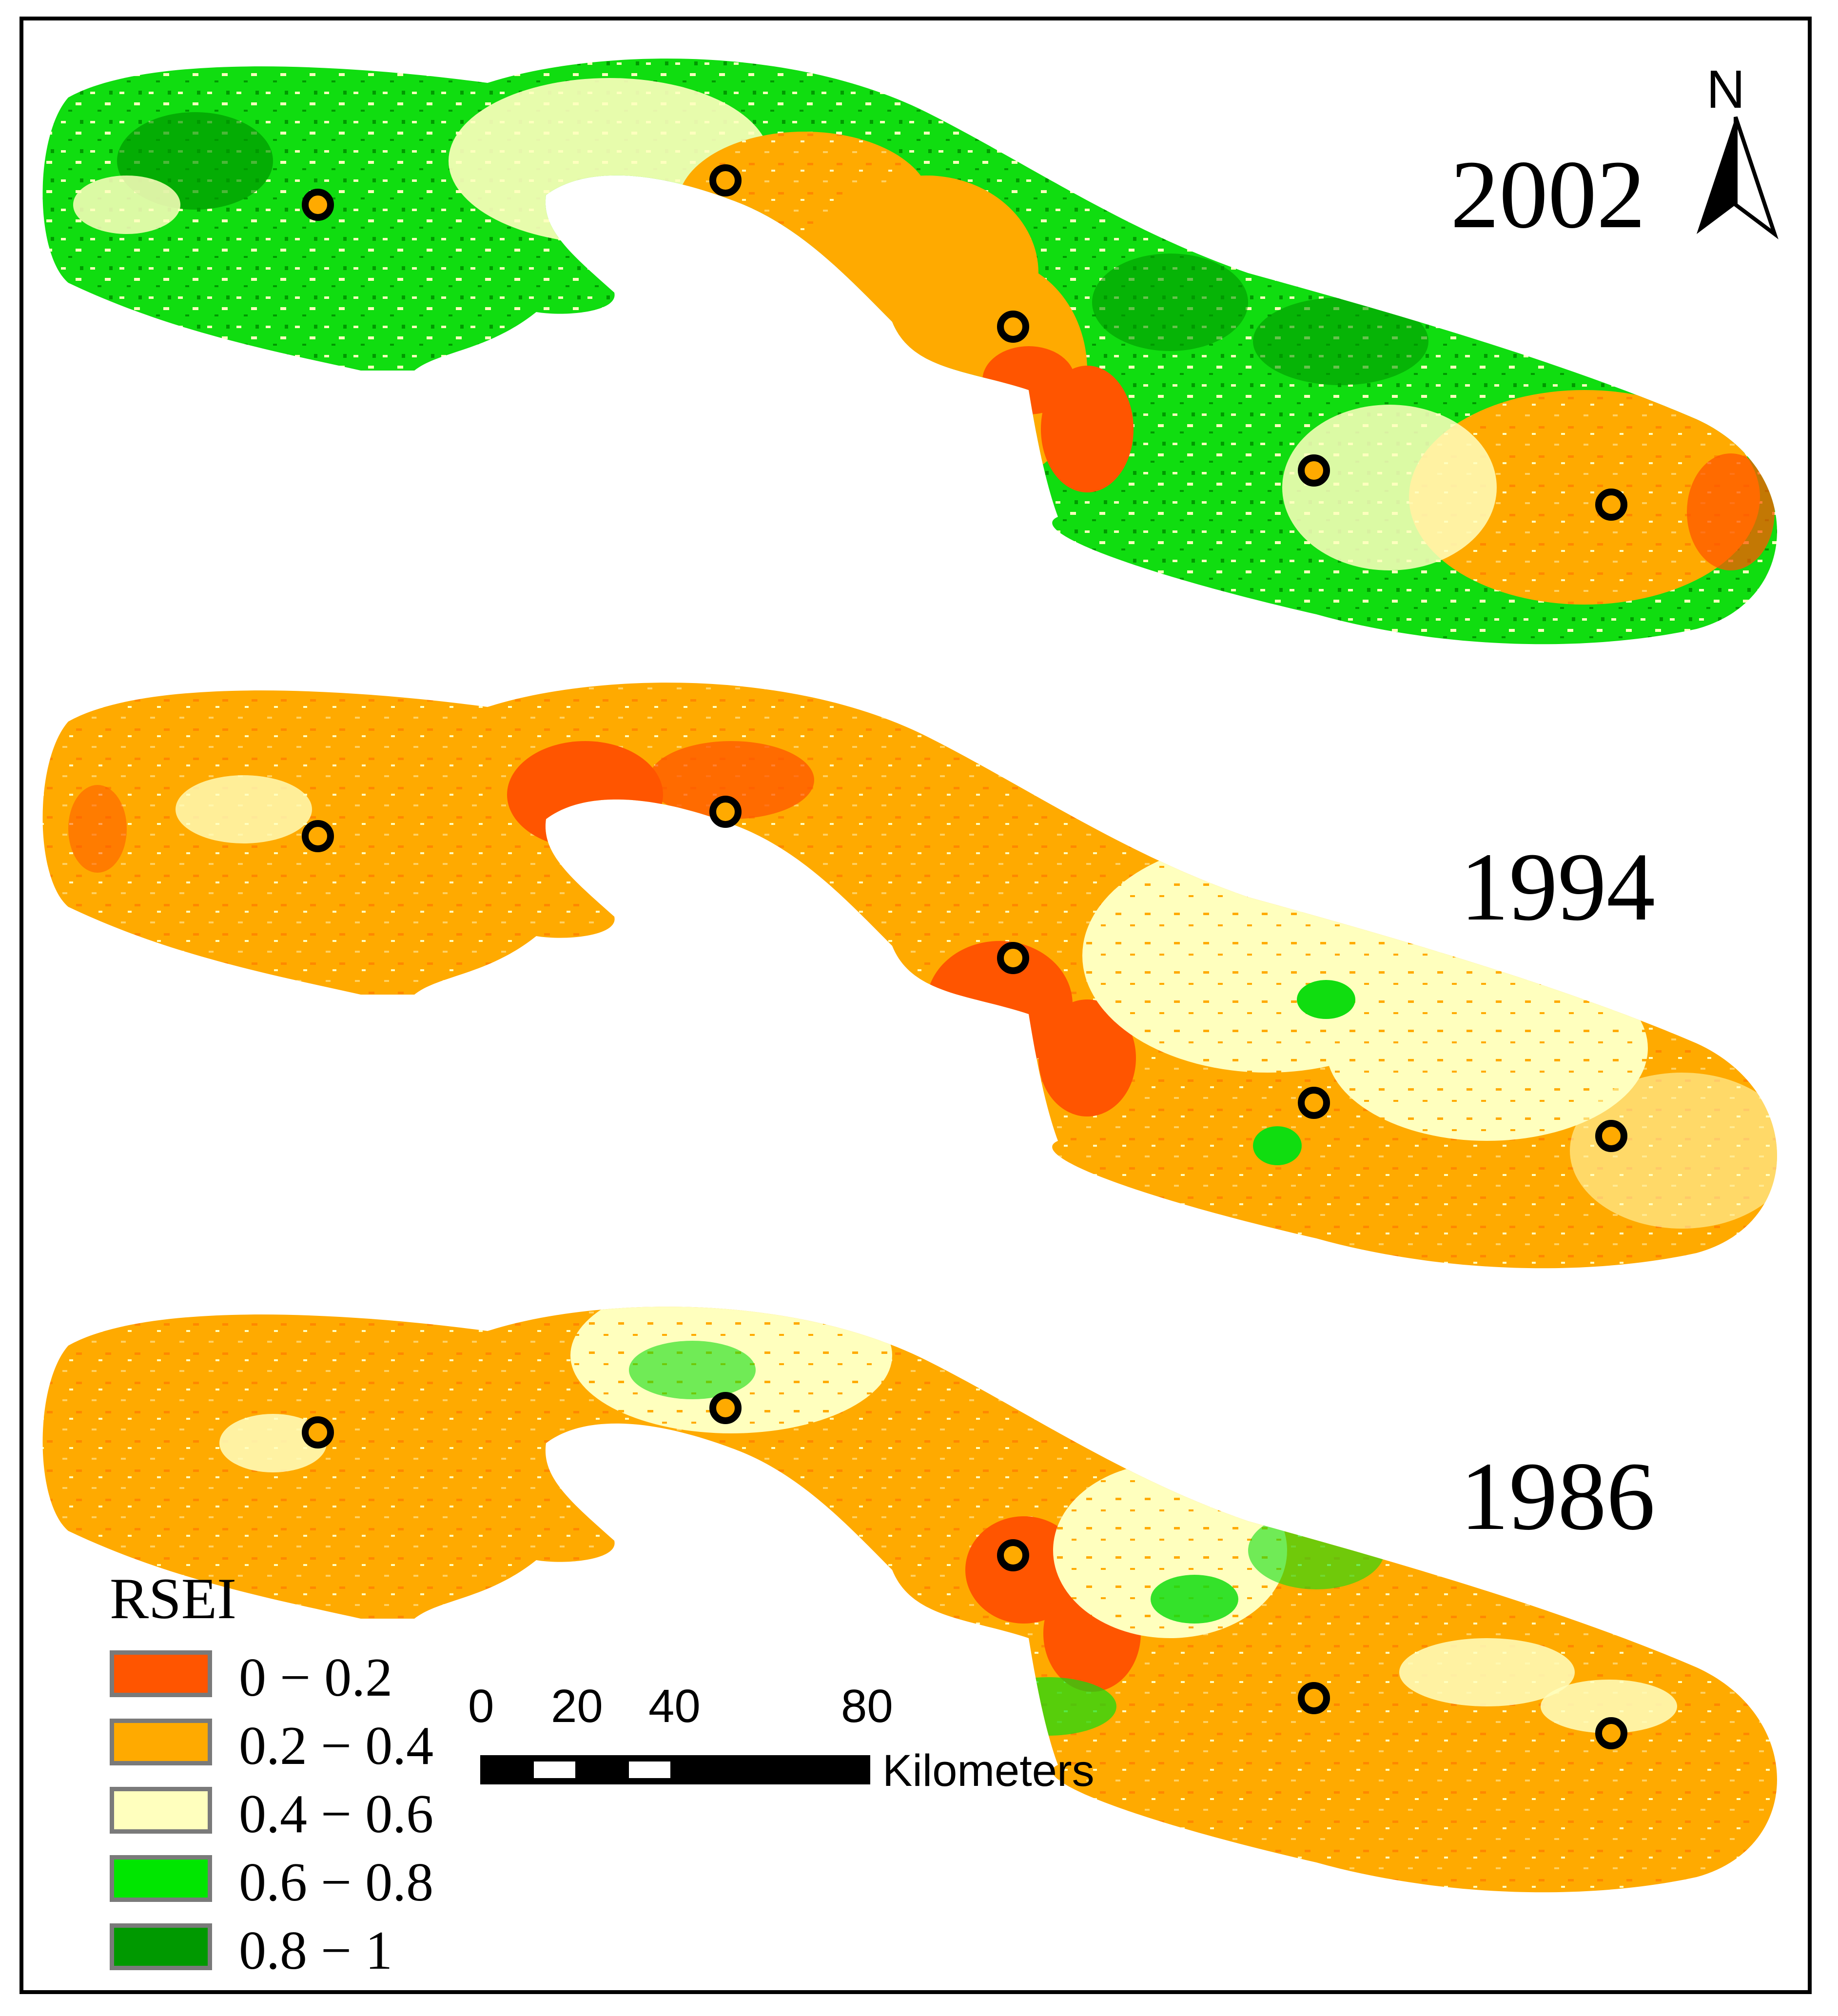 The image size is (1838, 2016). Describe the element at coordinates (337, 1746) in the screenshot. I see `legend-label: 0.2 − 0.4` at that location.